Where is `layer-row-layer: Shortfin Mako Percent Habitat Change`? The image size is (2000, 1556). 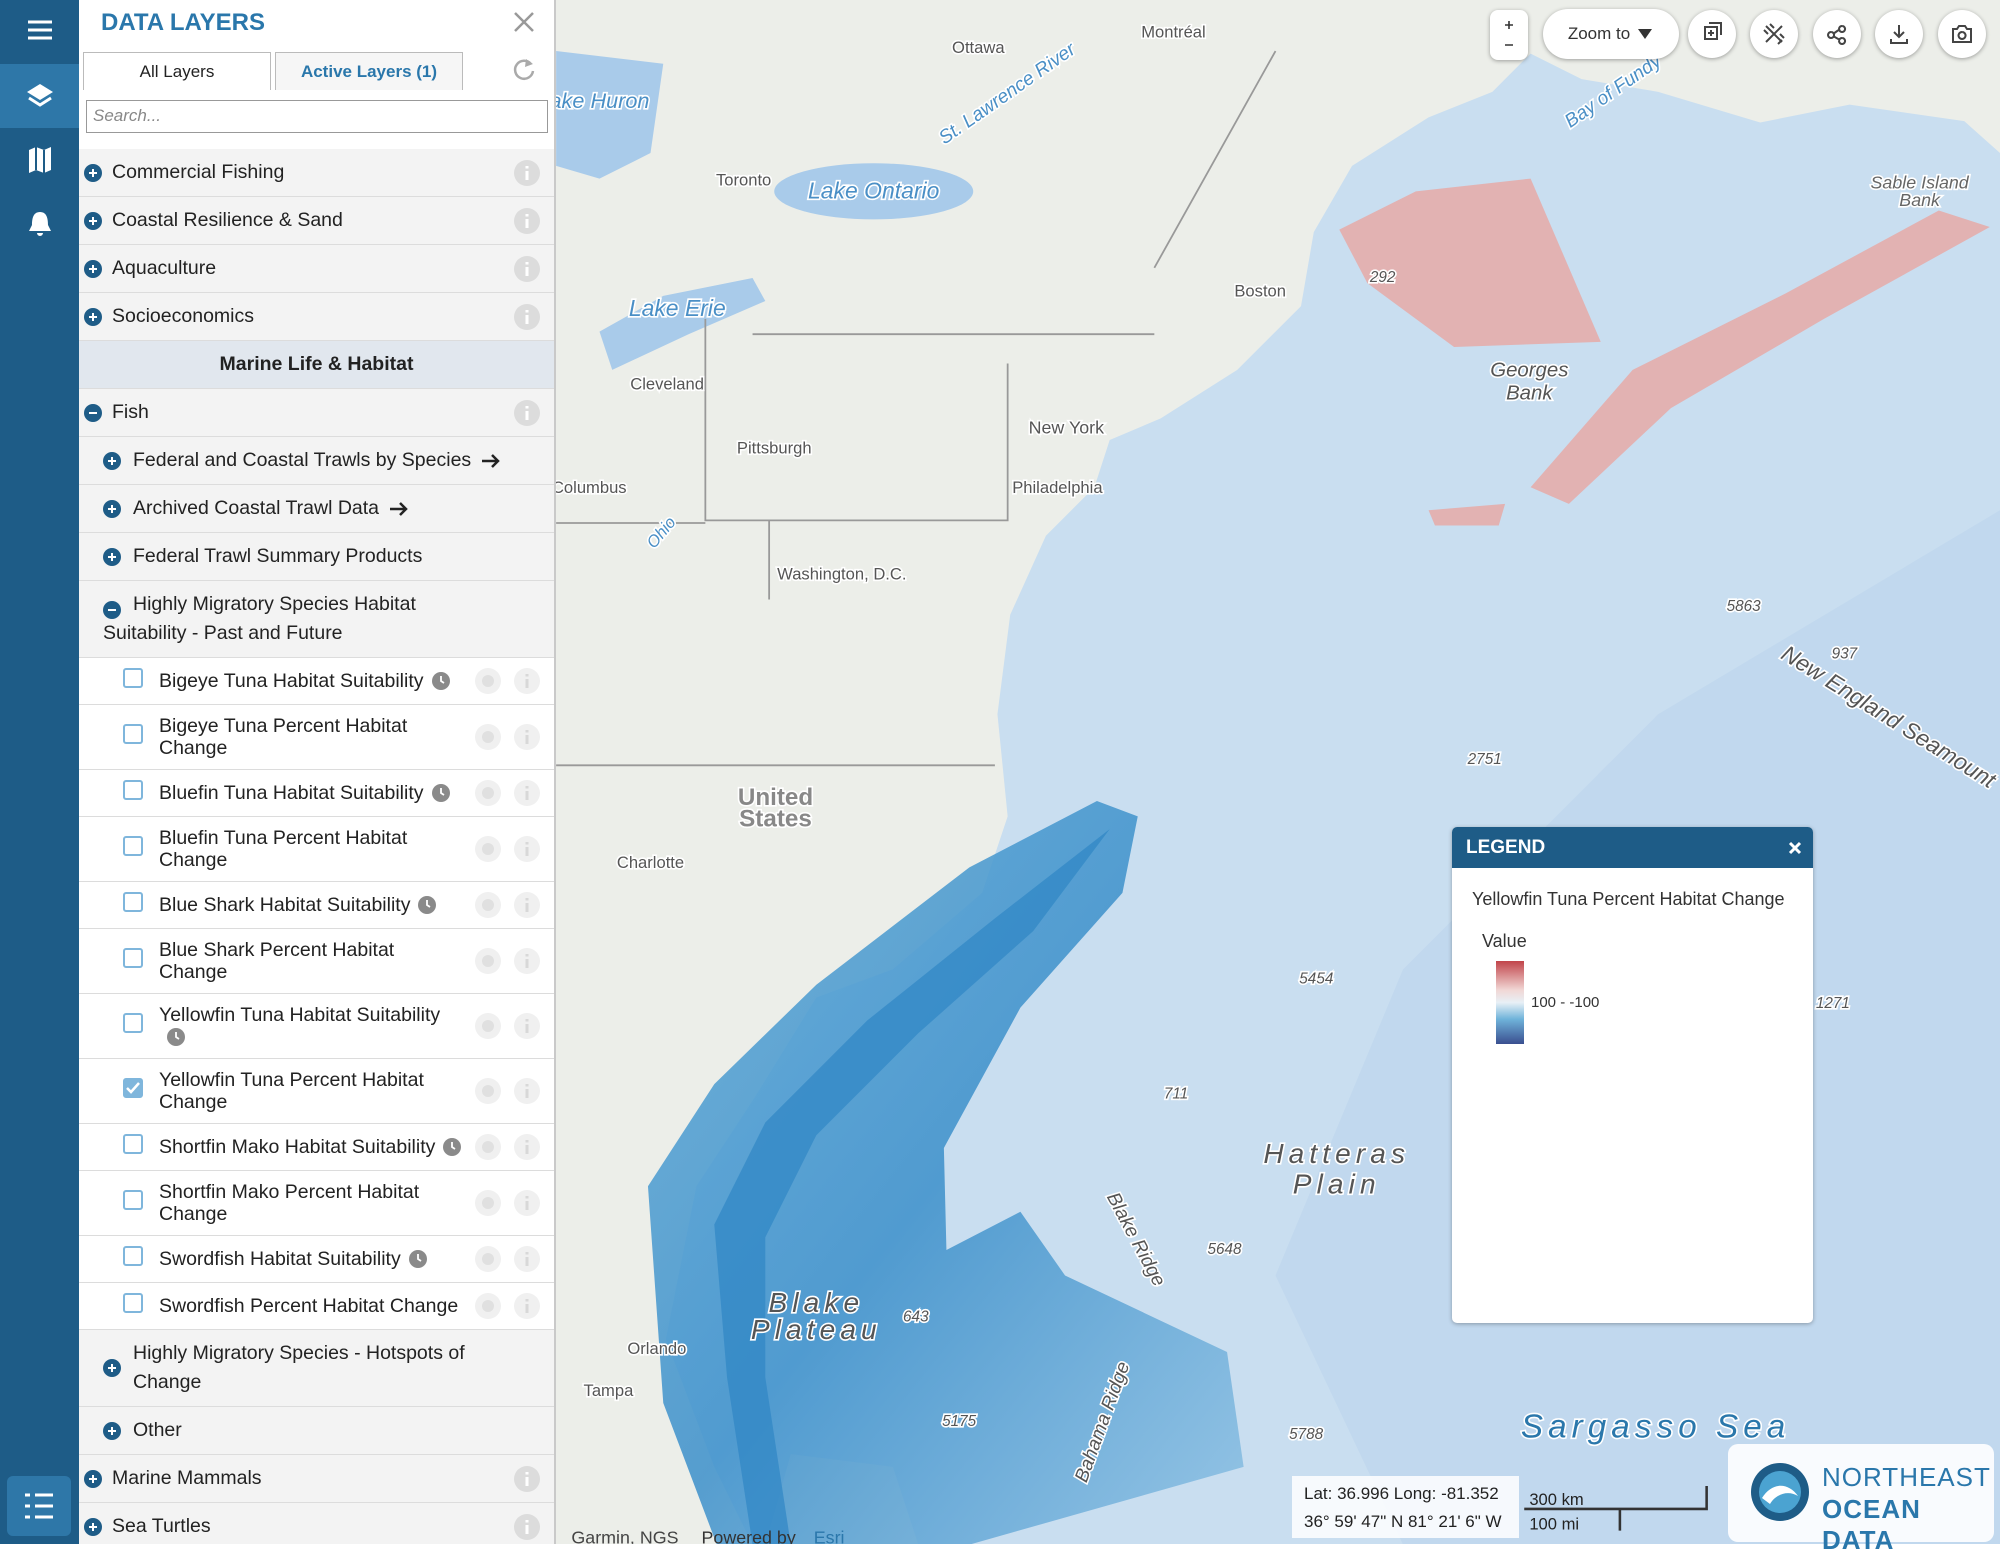
layer-row-layer: Shortfin Mako Percent Habitat Change is located at coordinates (316, 1203).